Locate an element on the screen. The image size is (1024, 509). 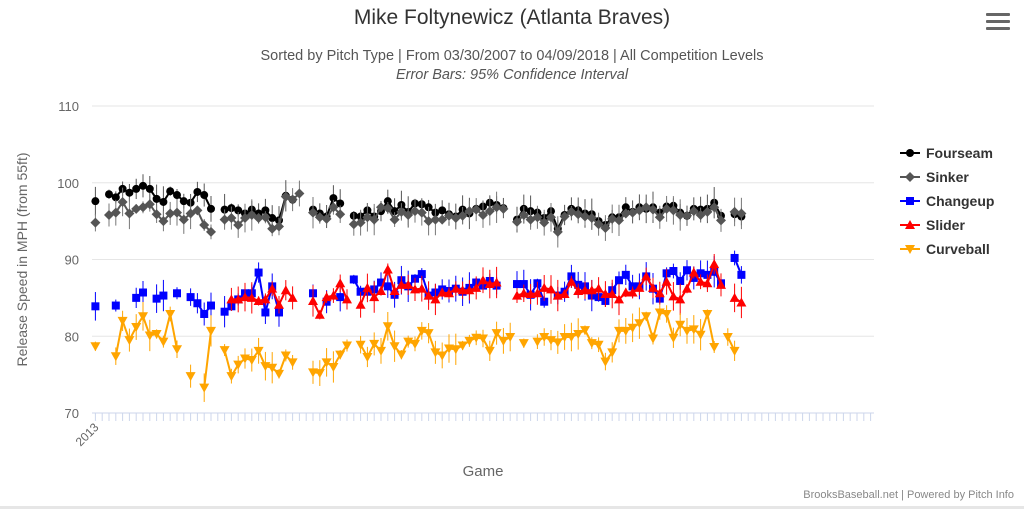
hamburger-menu-icon is located at coordinates (998, 24).